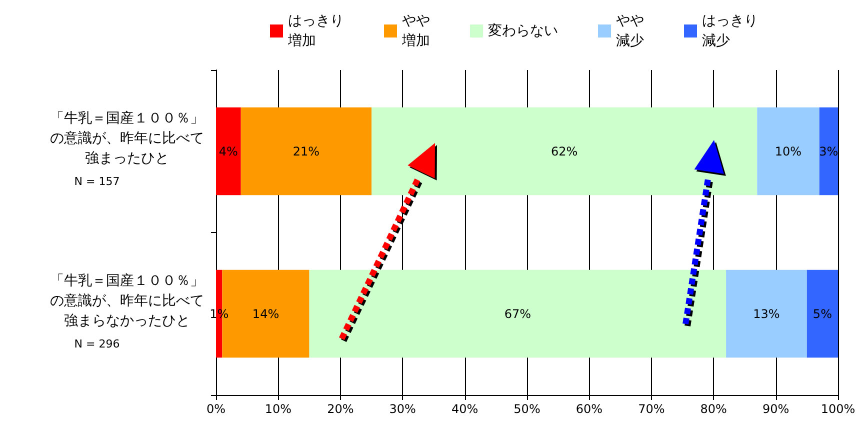  I want to click on data-label: 13%, so click(766, 313).